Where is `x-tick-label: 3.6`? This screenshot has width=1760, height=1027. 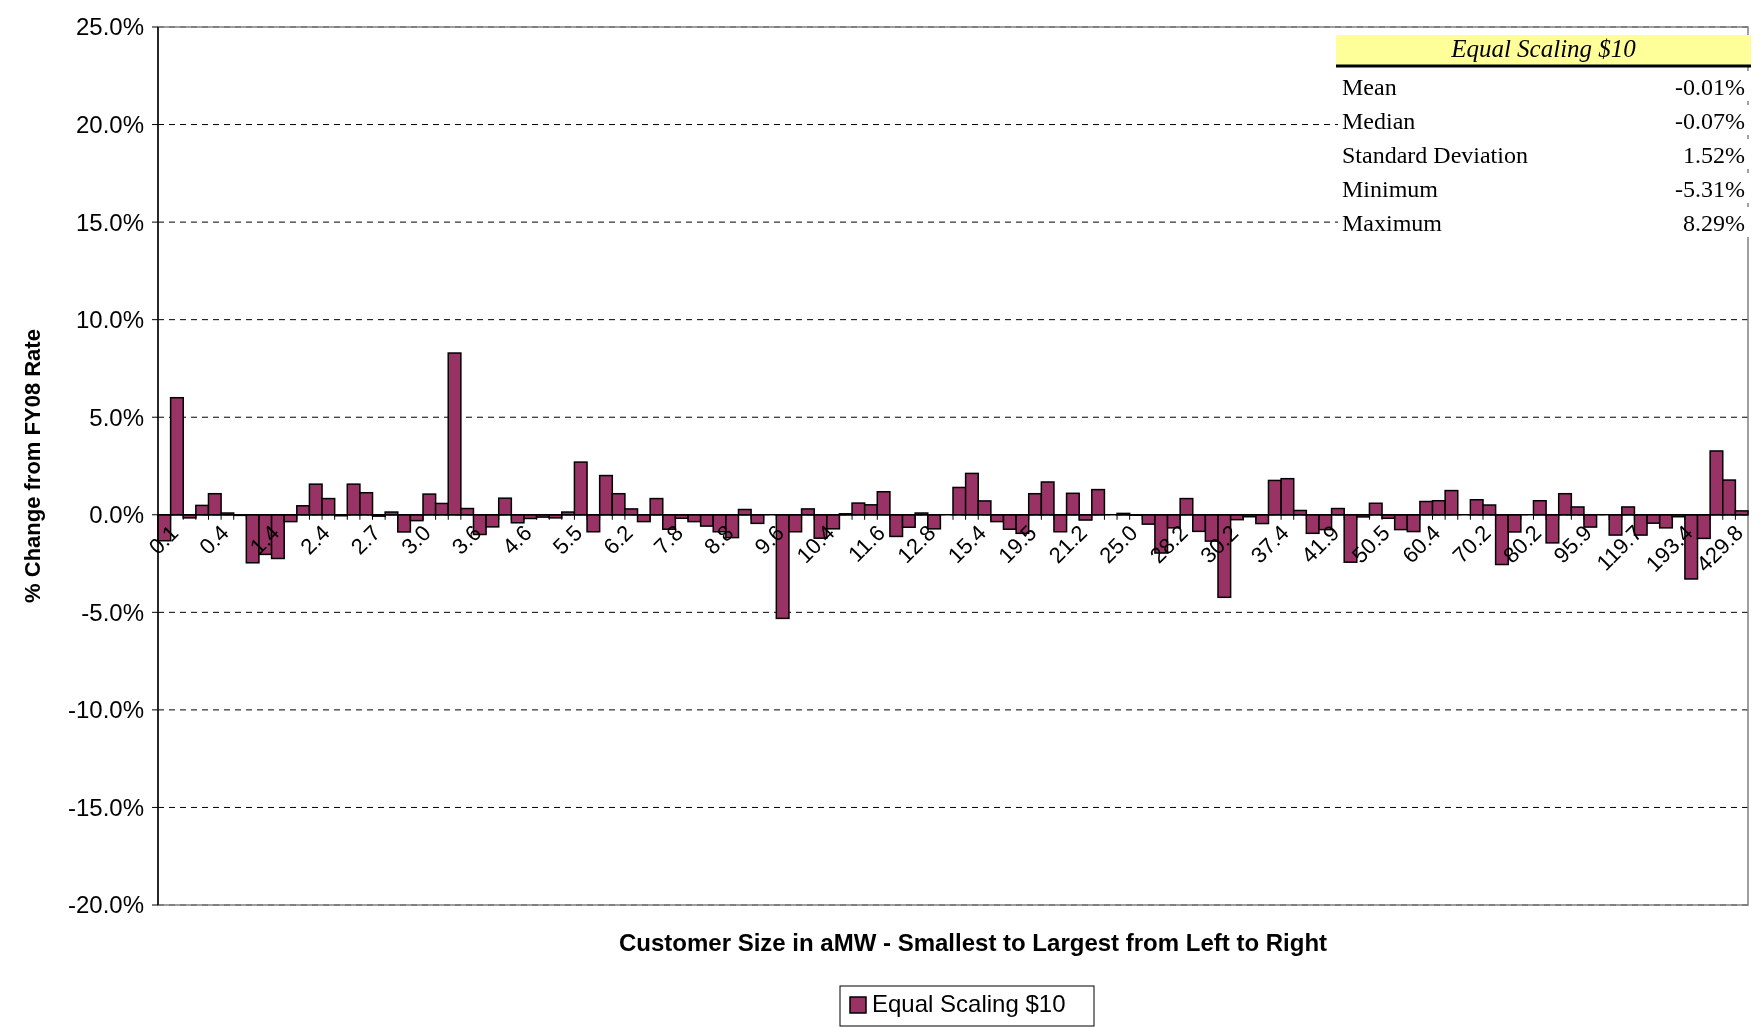 x-tick-label: 3.6 is located at coordinates (466, 540).